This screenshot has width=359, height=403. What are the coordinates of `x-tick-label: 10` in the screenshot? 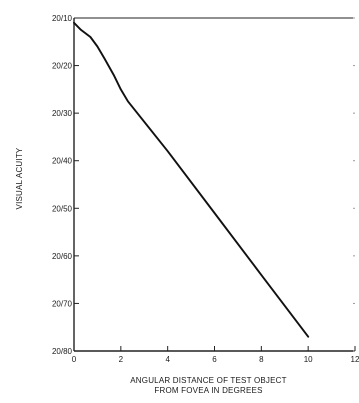 It's located at (308, 359).